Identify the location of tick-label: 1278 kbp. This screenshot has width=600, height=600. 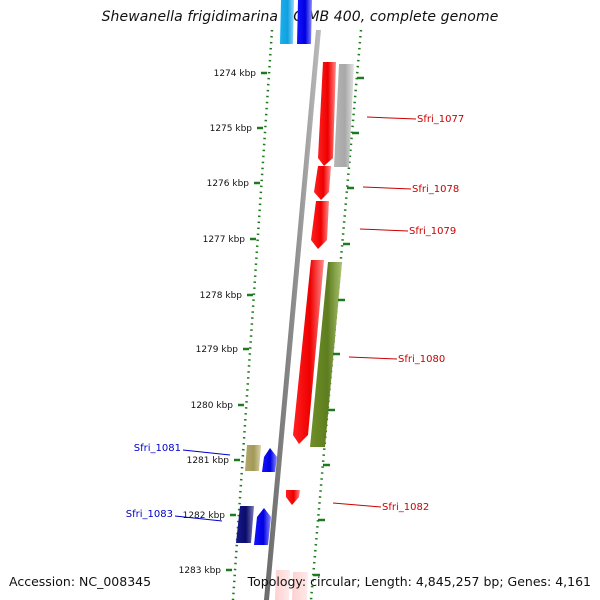
(221, 296).